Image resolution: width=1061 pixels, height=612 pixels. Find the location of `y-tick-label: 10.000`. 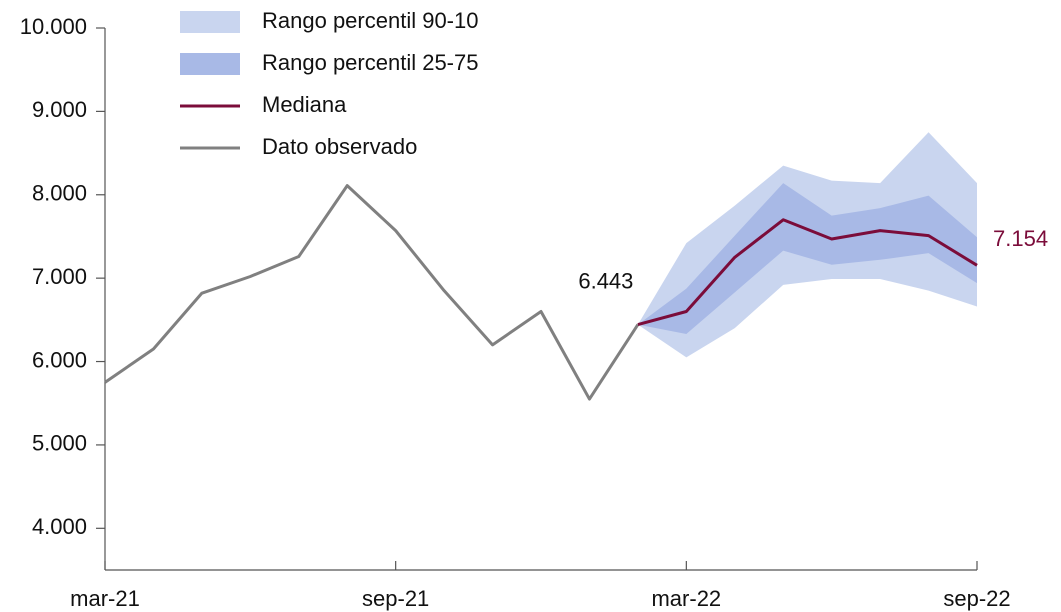

y-tick-label: 10.000 is located at coordinates (53, 26).